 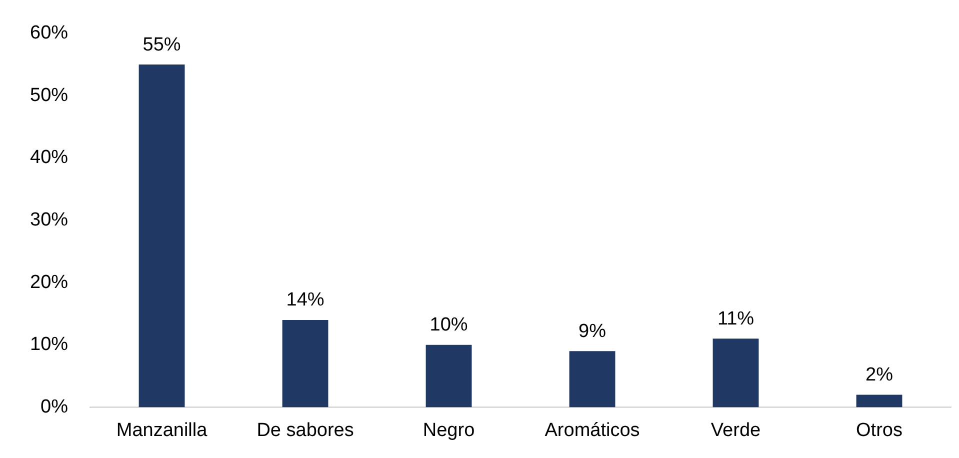 I want to click on x-tick-label: Aromáticos, so click(x=592, y=430).